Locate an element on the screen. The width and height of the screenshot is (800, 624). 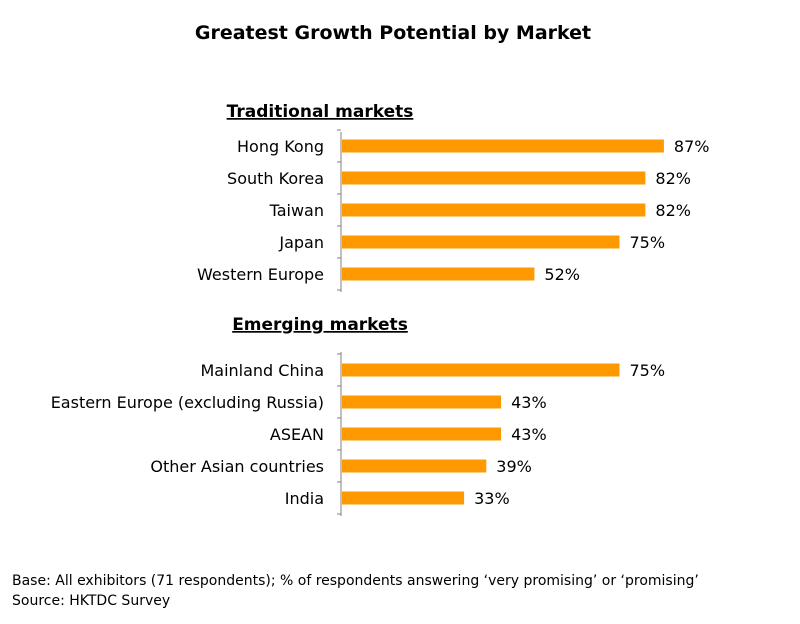
category-label: Mainland China is located at coordinates (262, 370).